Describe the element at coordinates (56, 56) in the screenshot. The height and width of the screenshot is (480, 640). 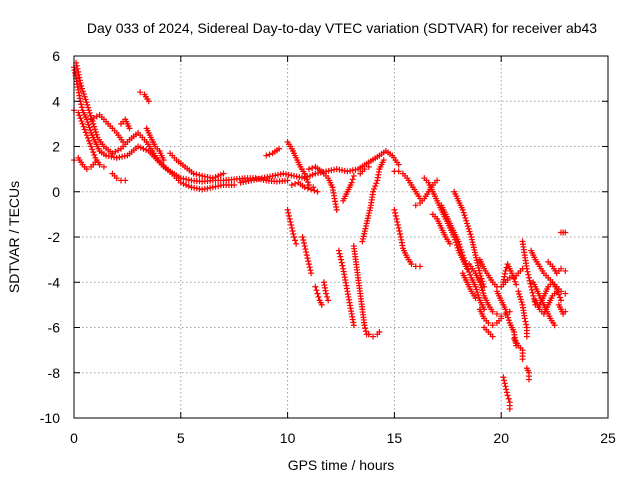
I see `y-tick-label: 6` at that location.